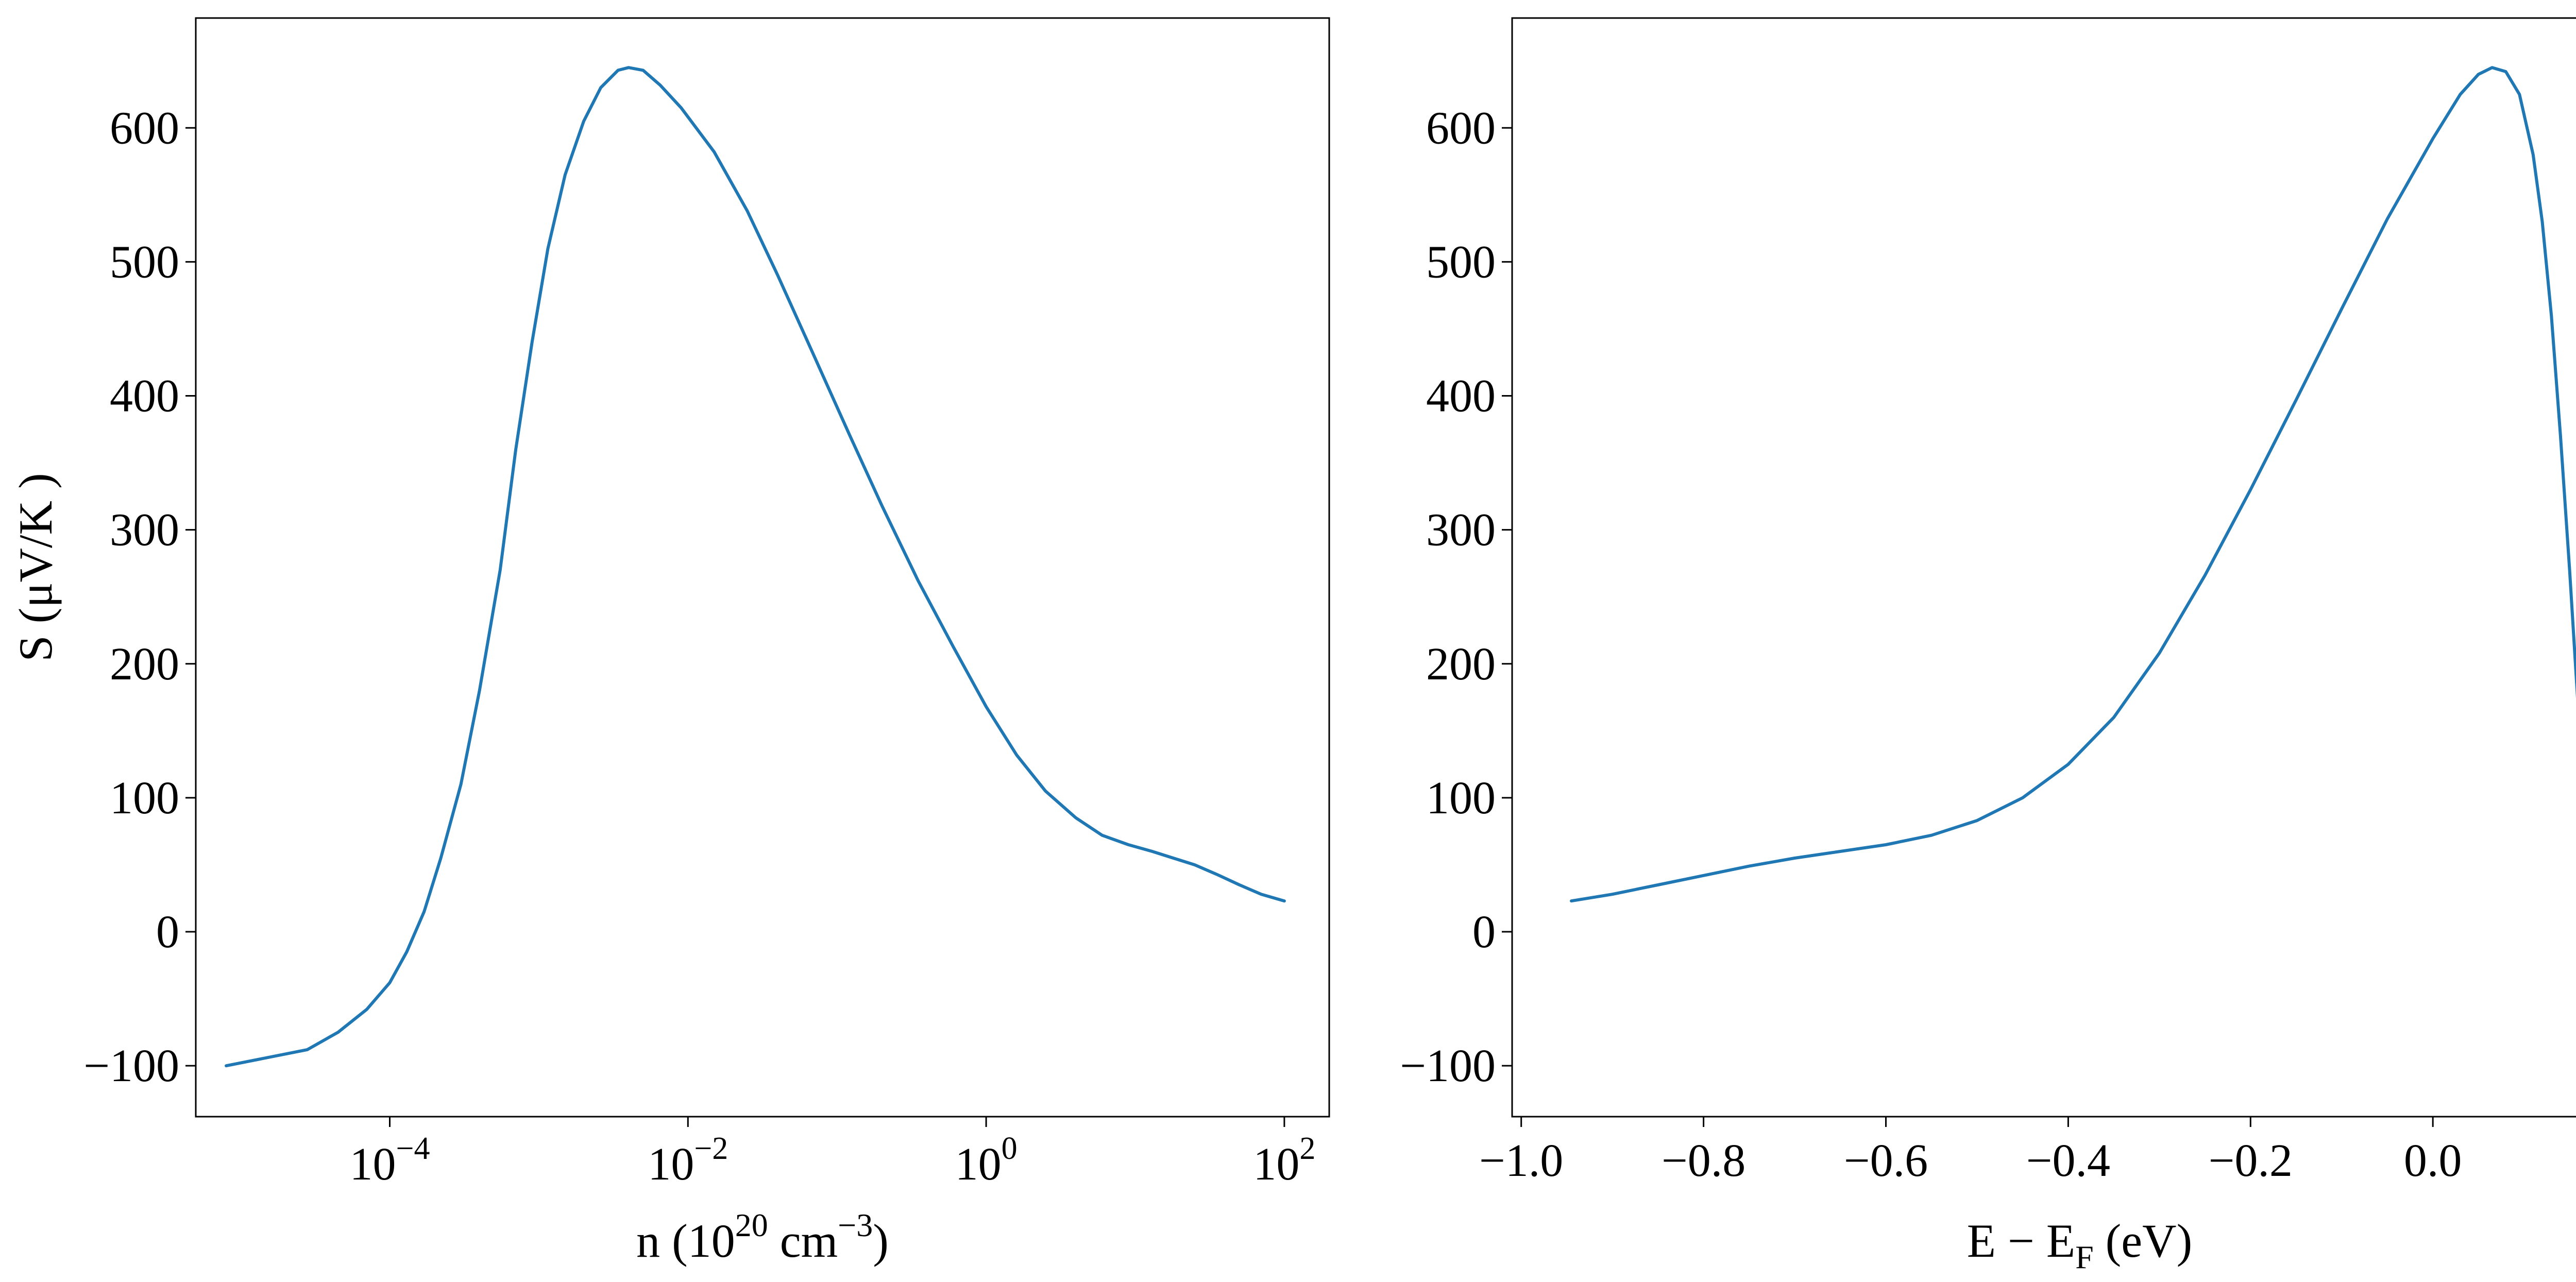 The image size is (2576, 1282). Describe the element at coordinates (881, 1241) in the screenshot. I see `x-axis-label-end: )` at that location.